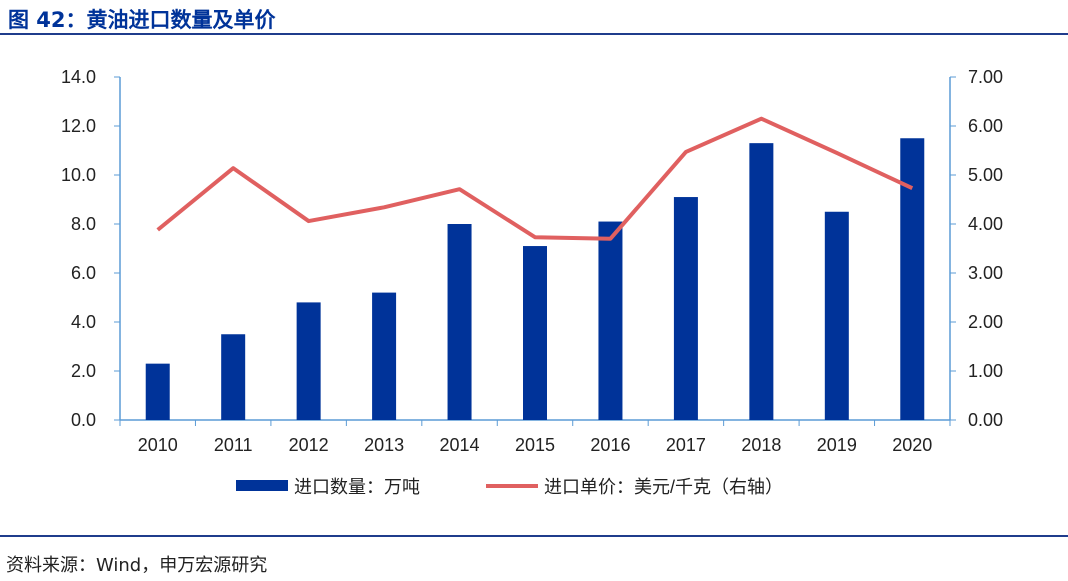 The width and height of the screenshot is (1068, 581). Describe the element at coordinates (985, 126) in the screenshot. I see `right-tick-label: 6.00` at that location.